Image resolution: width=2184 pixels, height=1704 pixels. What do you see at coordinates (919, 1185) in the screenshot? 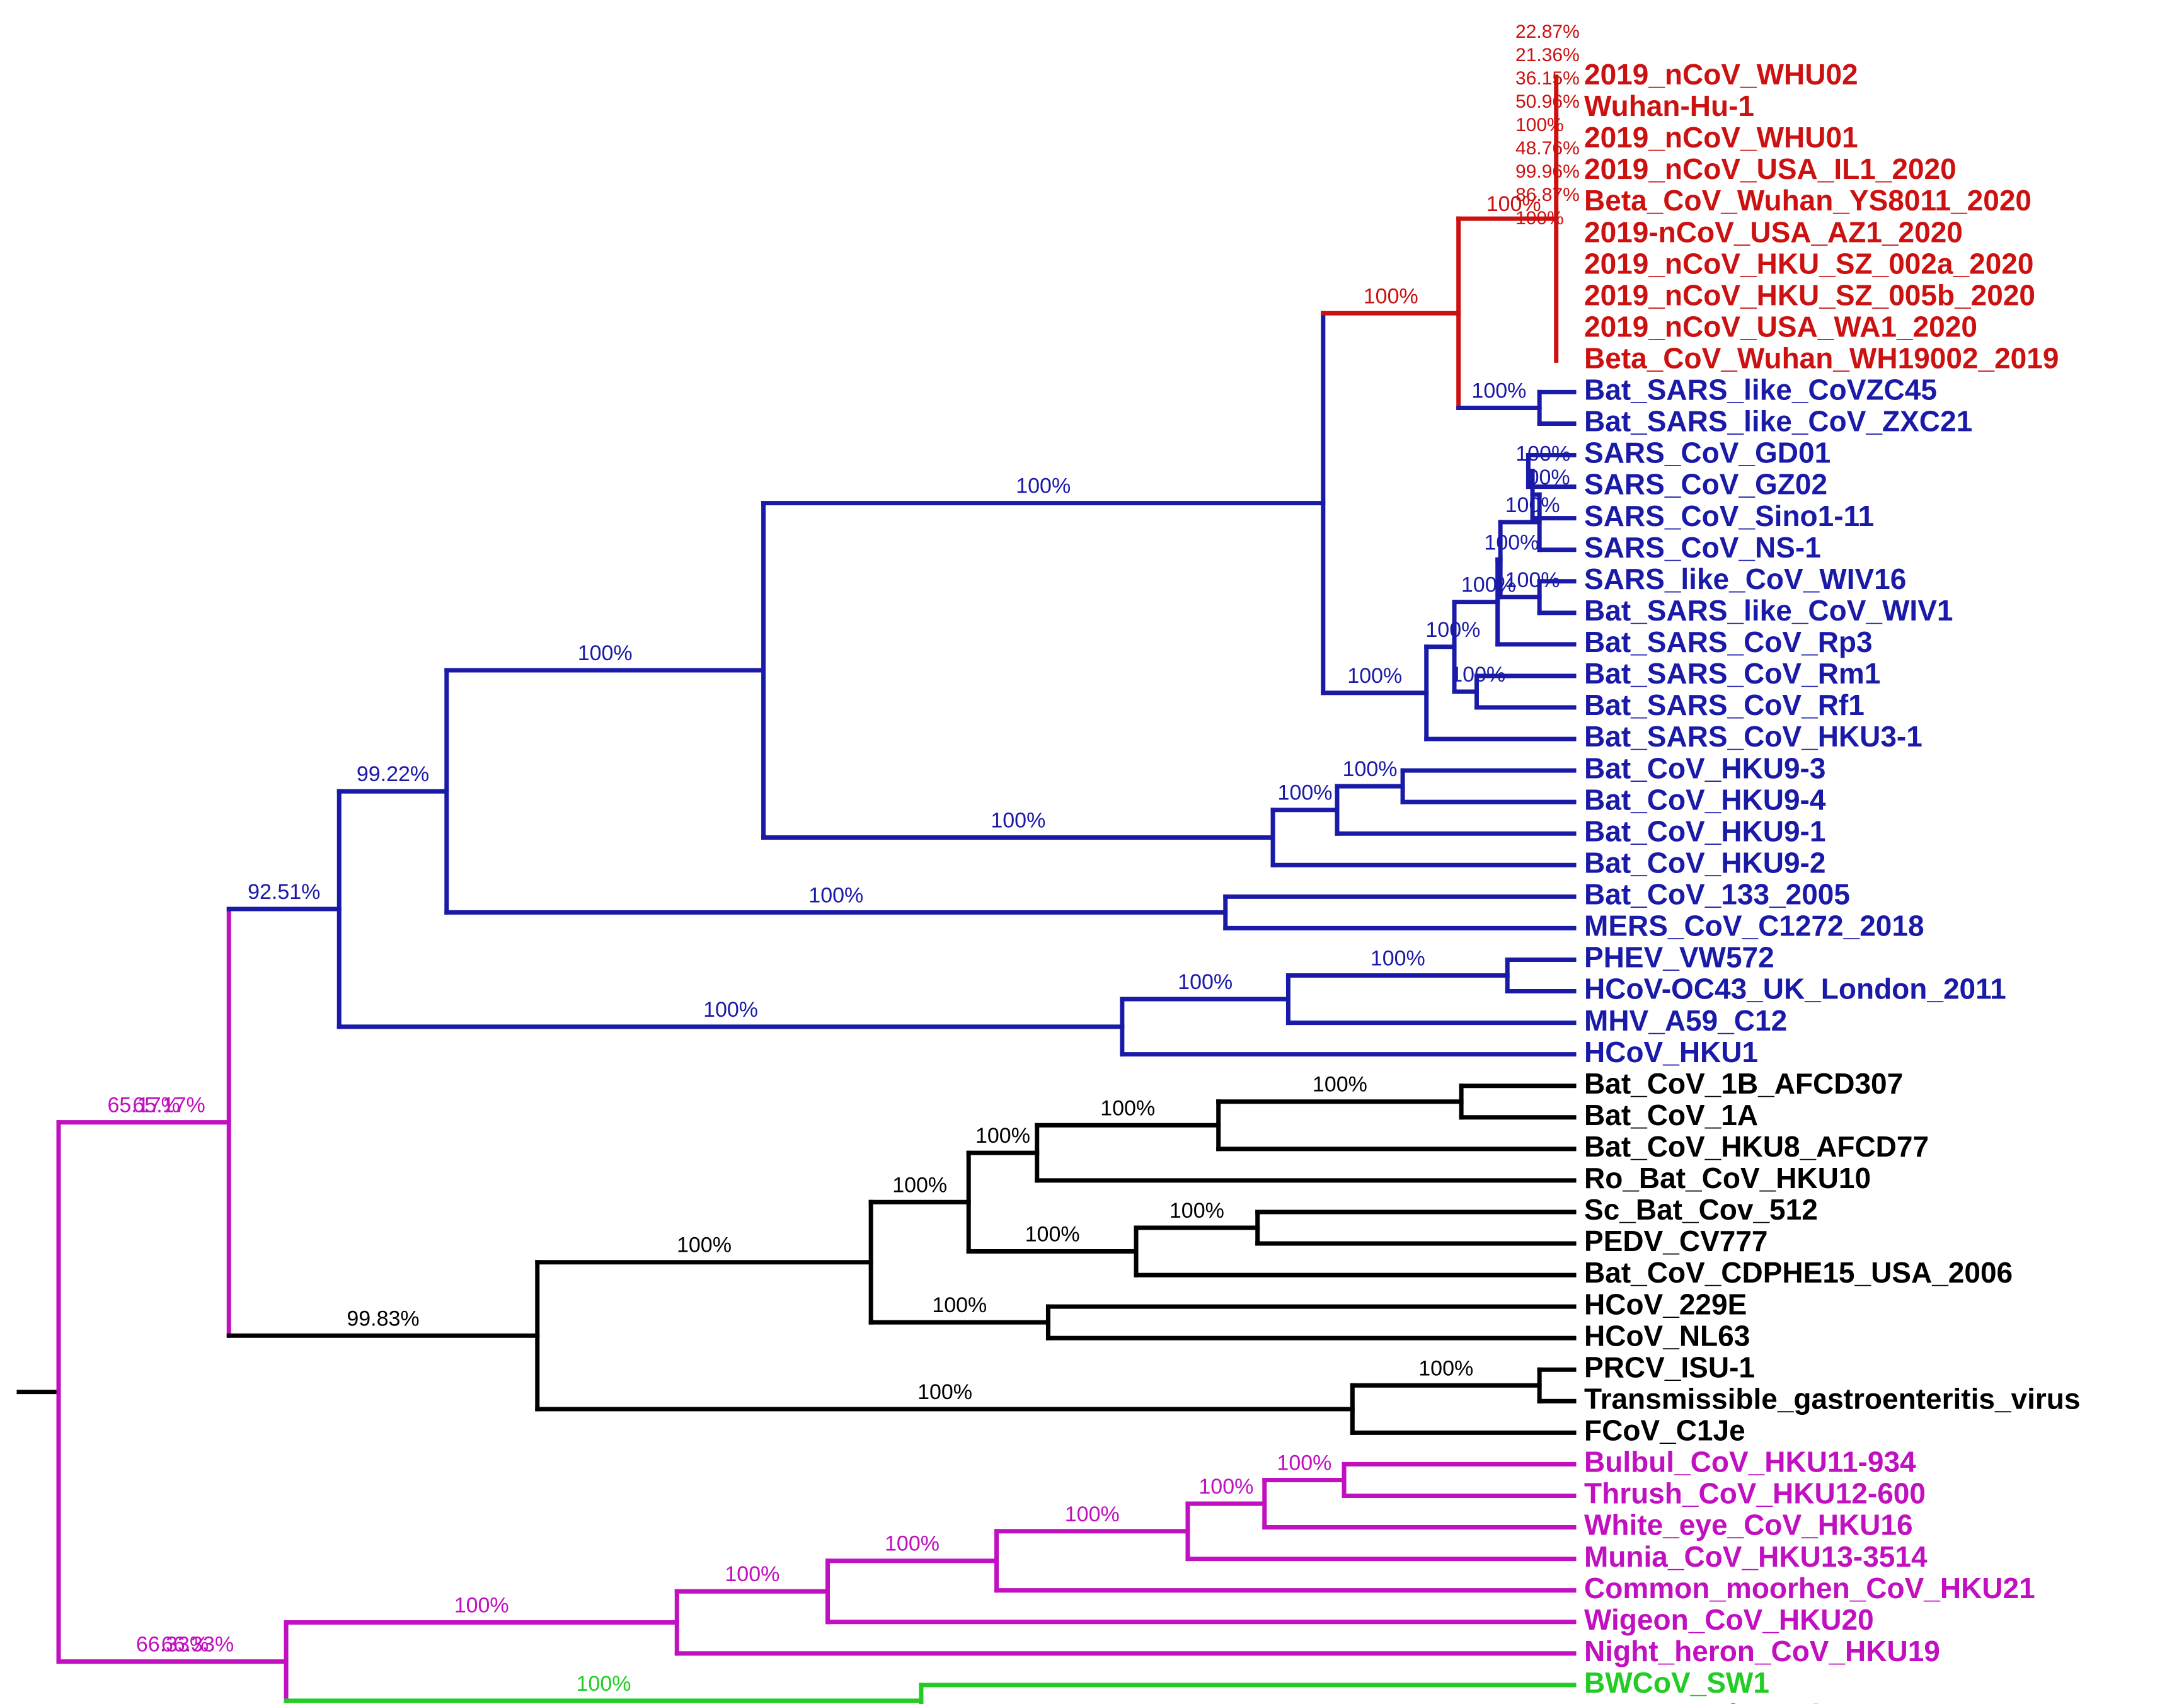
I see `support-label-alpha-b: 100%` at bounding box center [919, 1185].